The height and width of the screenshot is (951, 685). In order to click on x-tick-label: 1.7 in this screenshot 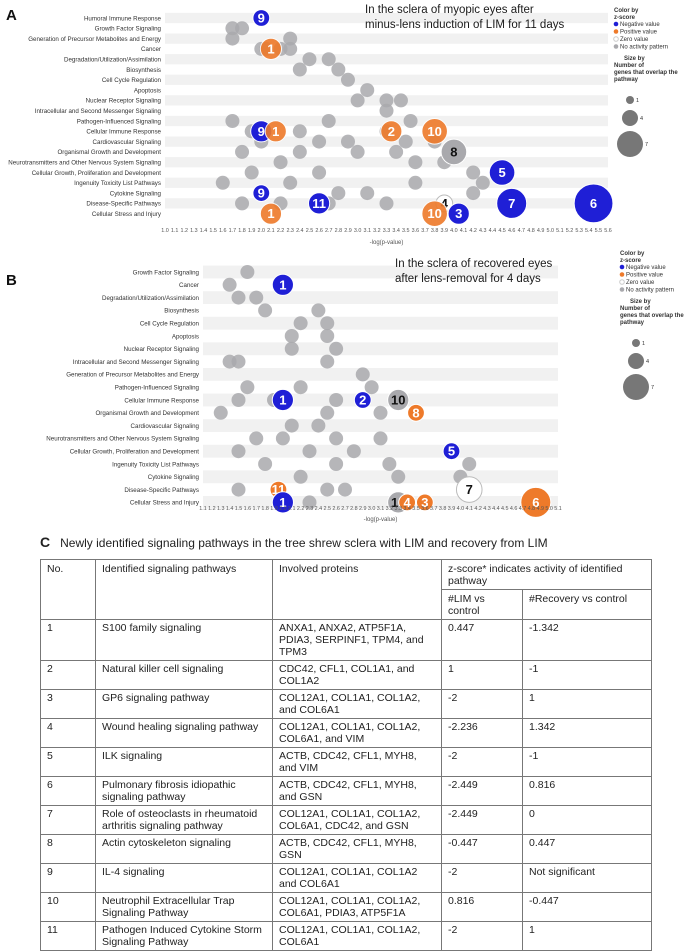, I will do `click(257, 509)`.